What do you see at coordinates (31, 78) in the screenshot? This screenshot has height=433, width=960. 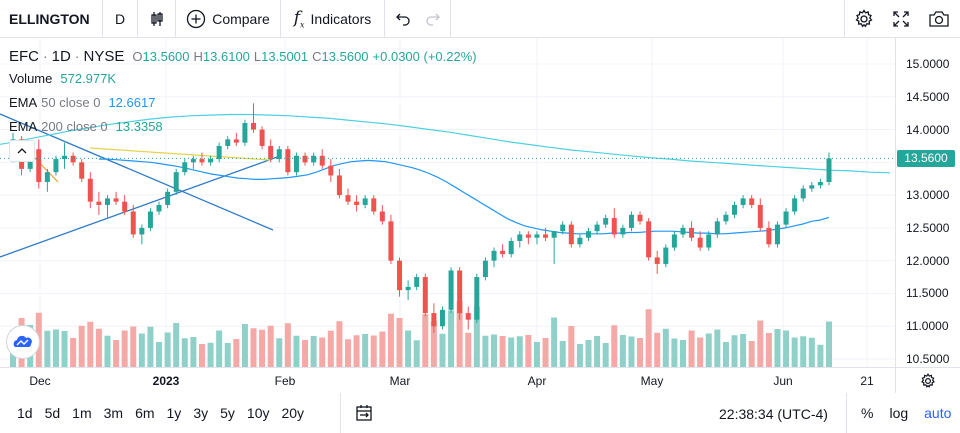 I see `volume-name: Volume` at bounding box center [31, 78].